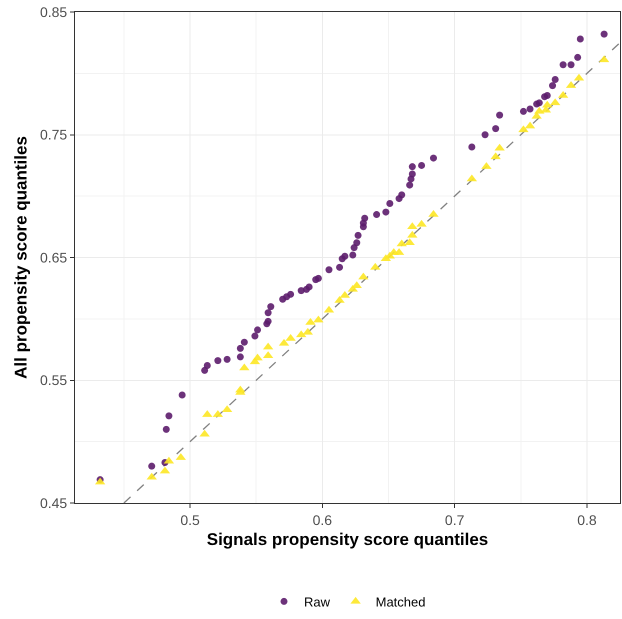 The height and width of the screenshot is (619, 622). What do you see at coordinates (317, 602) in the screenshot?
I see `legend-label: Raw` at bounding box center [317, 602].